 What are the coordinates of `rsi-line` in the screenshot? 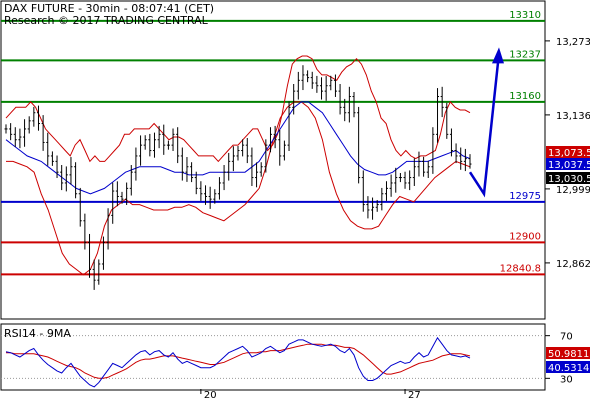 It's located at (238, 362).